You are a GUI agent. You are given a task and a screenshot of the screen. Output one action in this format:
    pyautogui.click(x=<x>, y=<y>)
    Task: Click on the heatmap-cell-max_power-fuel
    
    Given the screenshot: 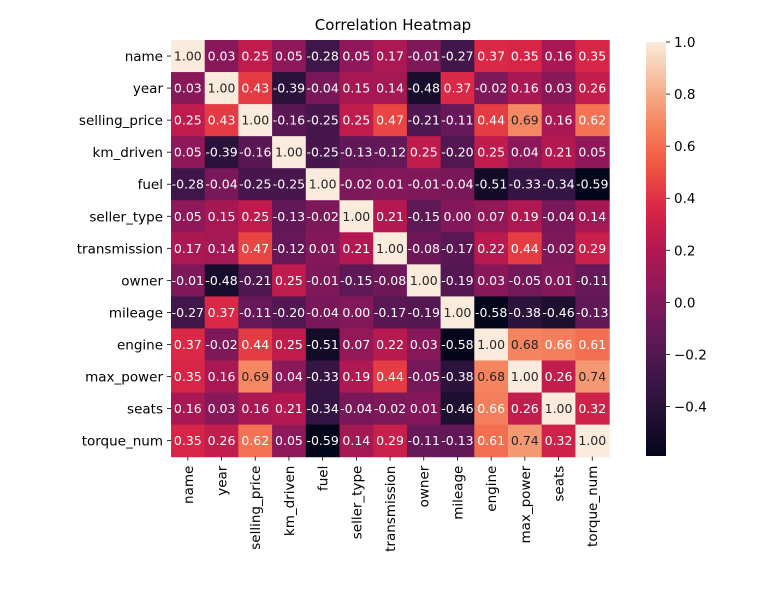 What is the action you would take?
    pyautogui.click(x=323, y=377)
    